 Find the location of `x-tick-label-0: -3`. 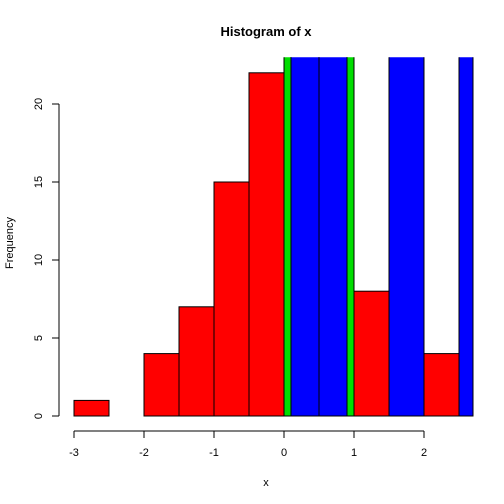

x-tick-label-0: -3 is located at coordinates (74, 453).